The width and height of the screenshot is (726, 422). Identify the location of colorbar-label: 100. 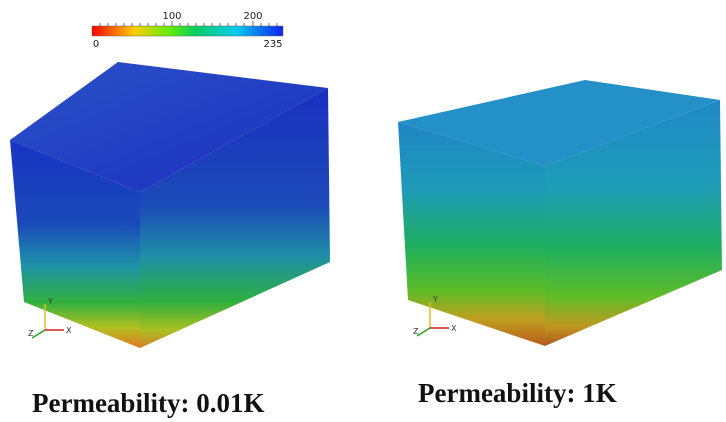
(171, 16).